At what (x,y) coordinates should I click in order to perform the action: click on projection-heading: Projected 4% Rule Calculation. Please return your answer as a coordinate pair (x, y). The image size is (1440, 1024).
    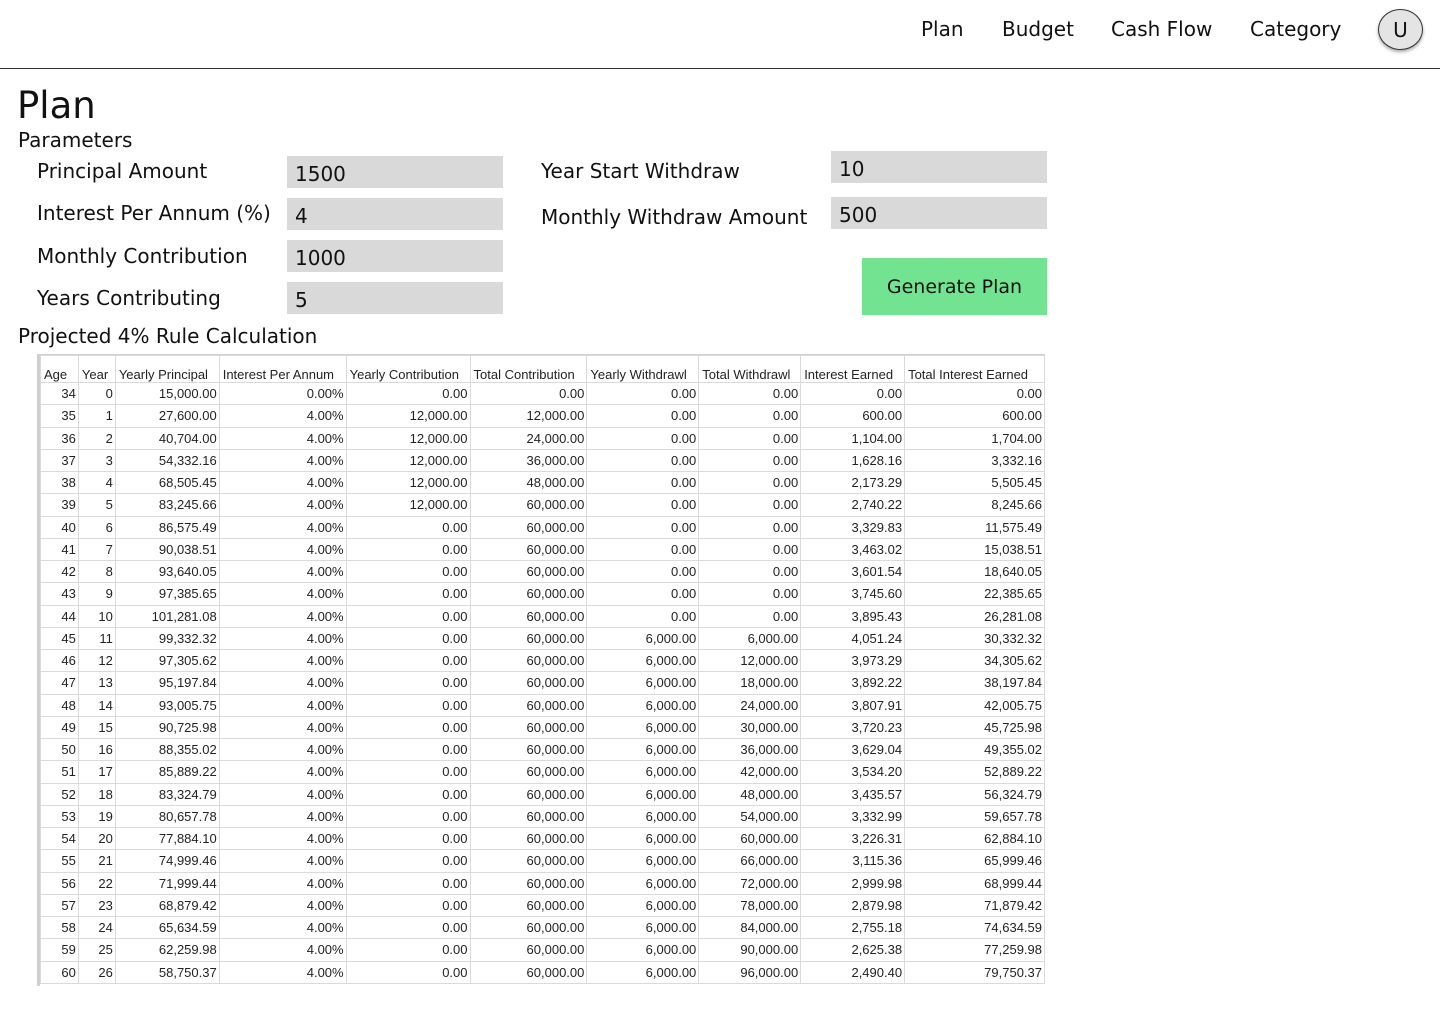
    Looking at the image, I should click on (168, 336).